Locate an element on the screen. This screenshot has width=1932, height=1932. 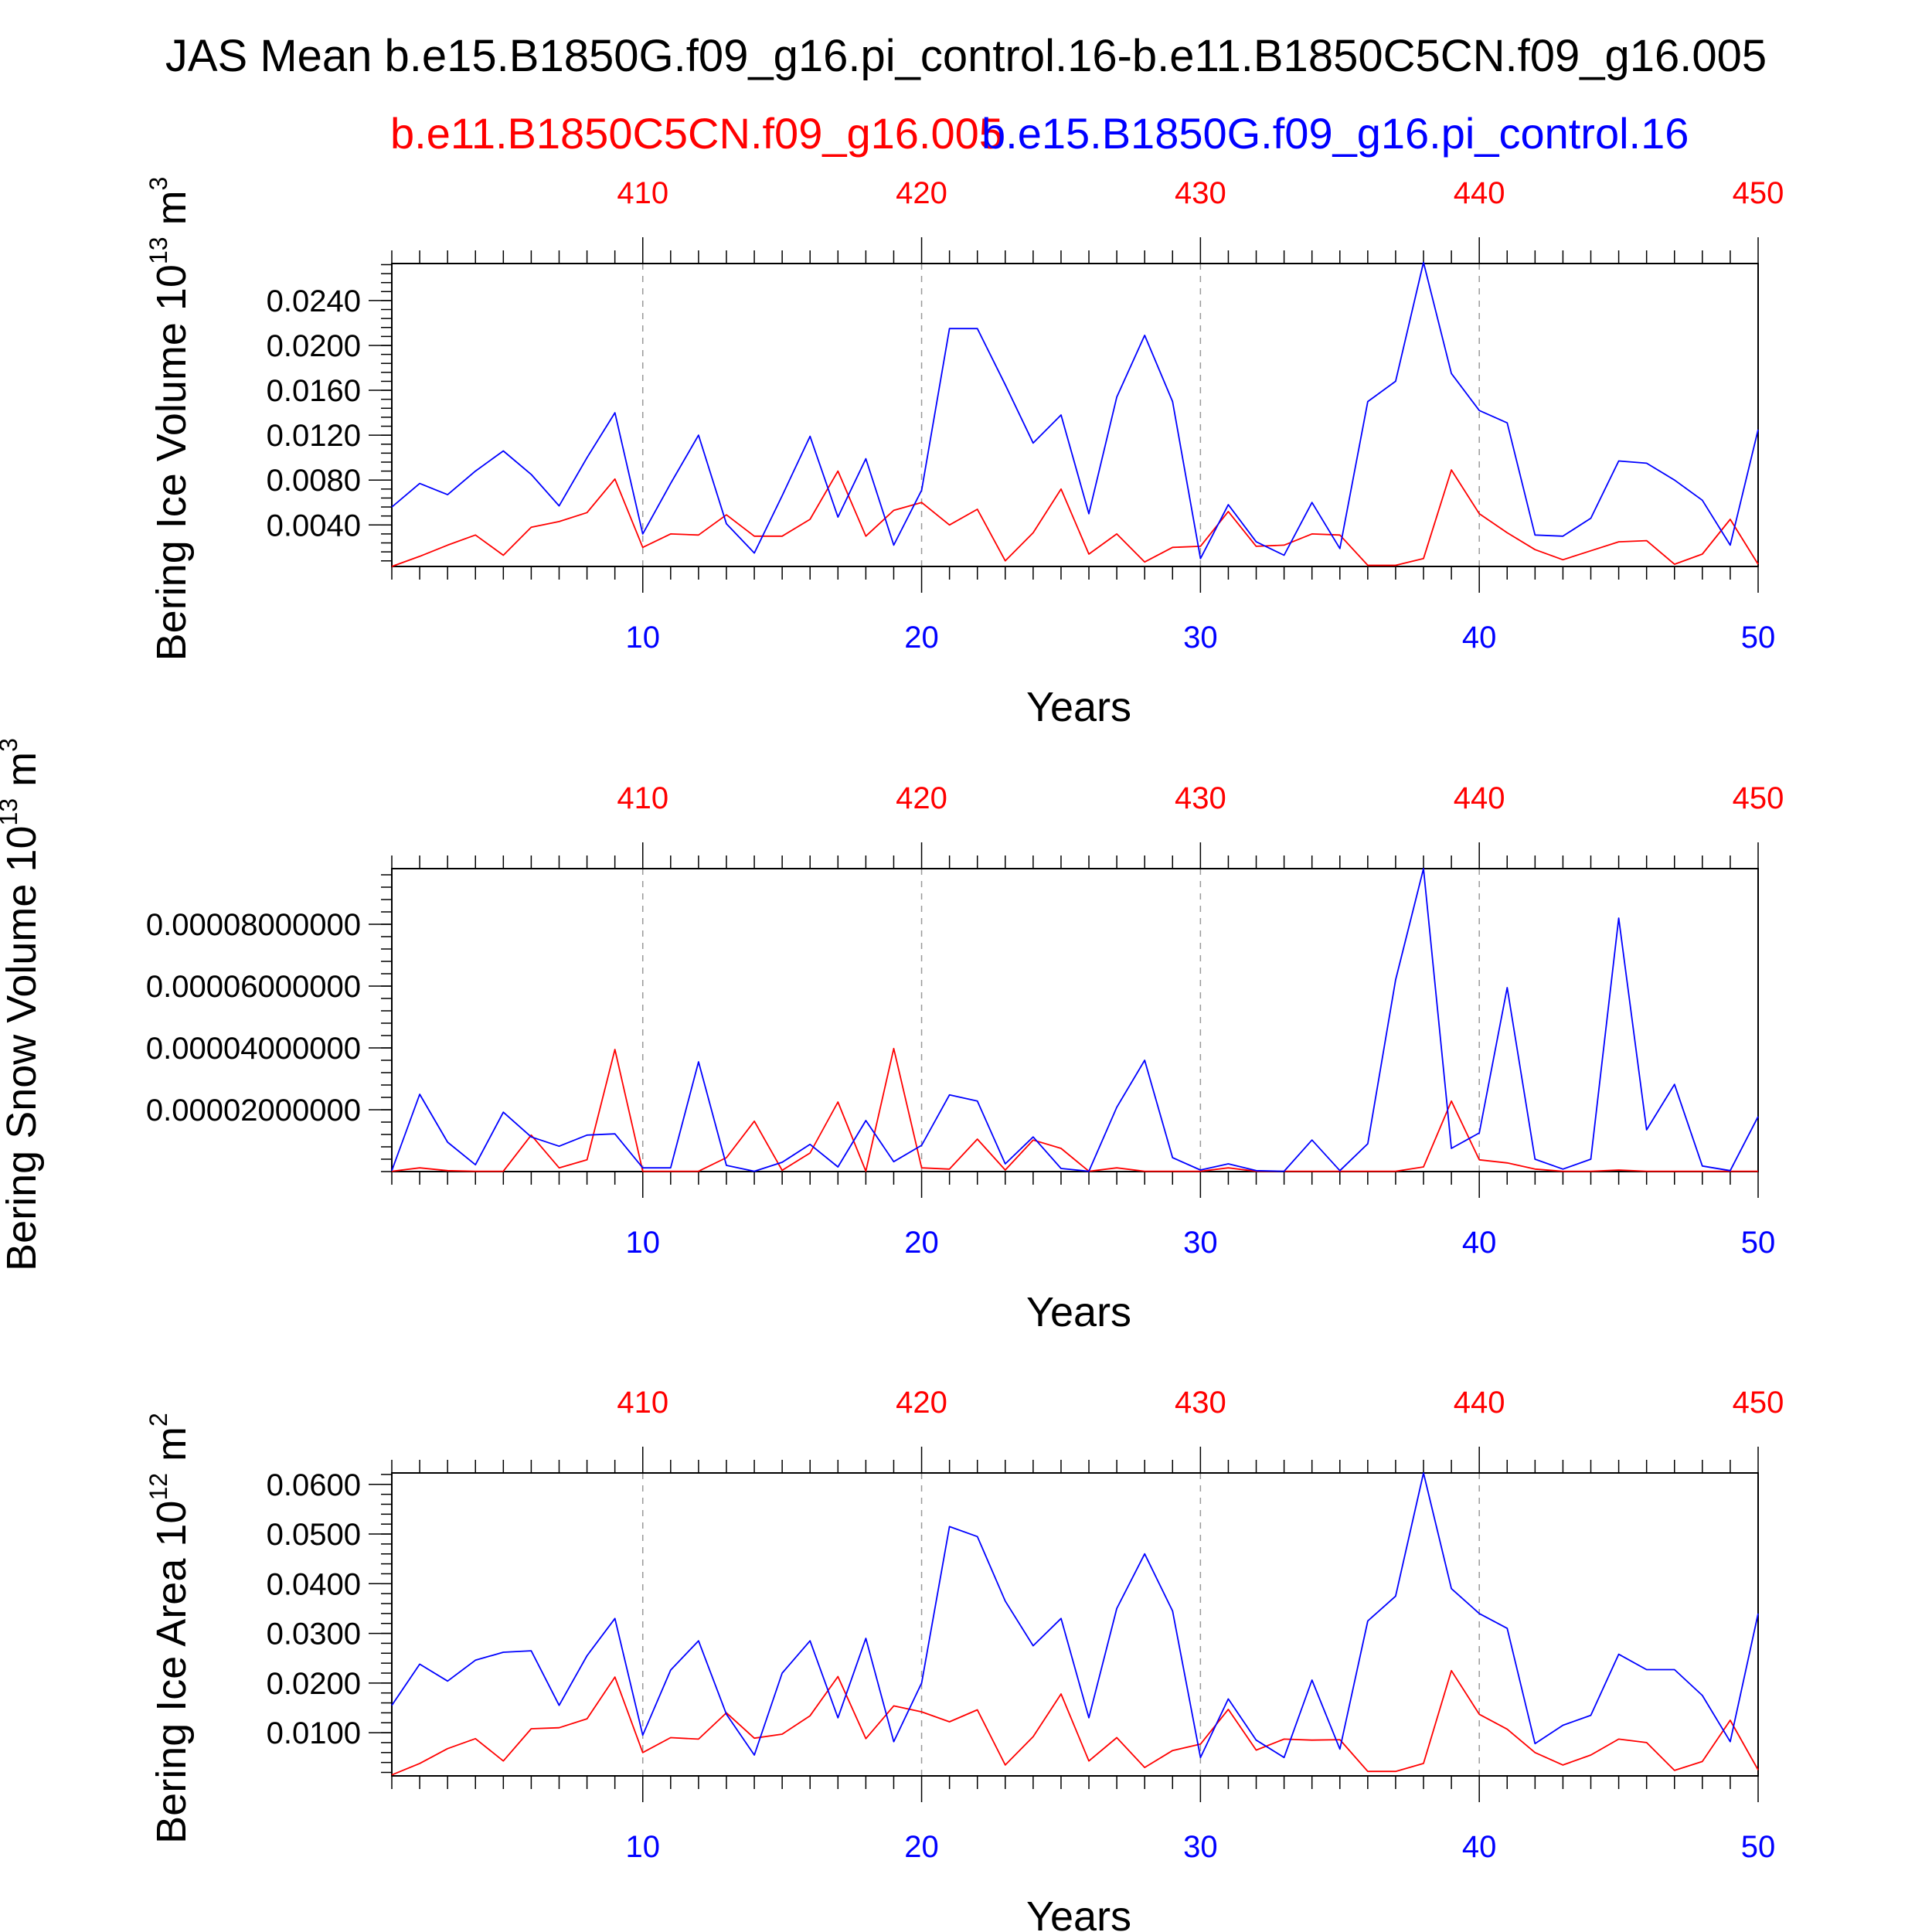
y-axis-label: Bering Ice Volume 1013 m3 is located at coordinates (170, 420).